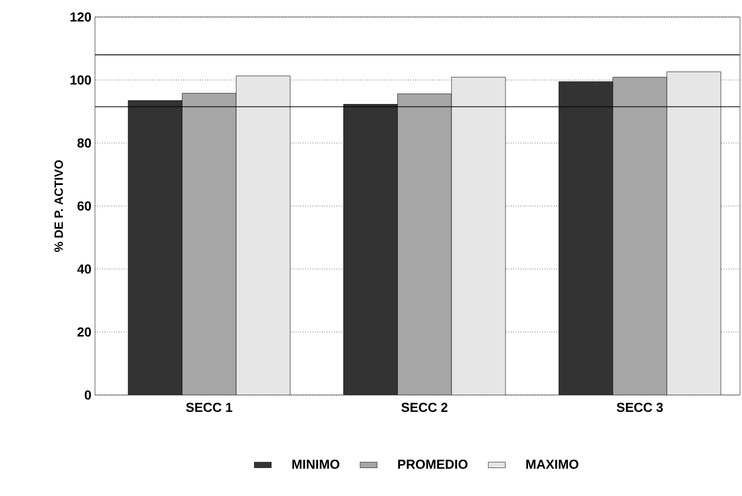  I want to click on legend-label: PROMEDIO, so click(433, 464).